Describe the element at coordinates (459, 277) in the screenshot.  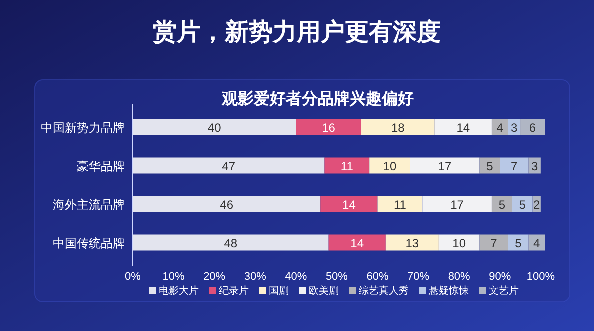
I see `x-tick-label: 80%` at that location.